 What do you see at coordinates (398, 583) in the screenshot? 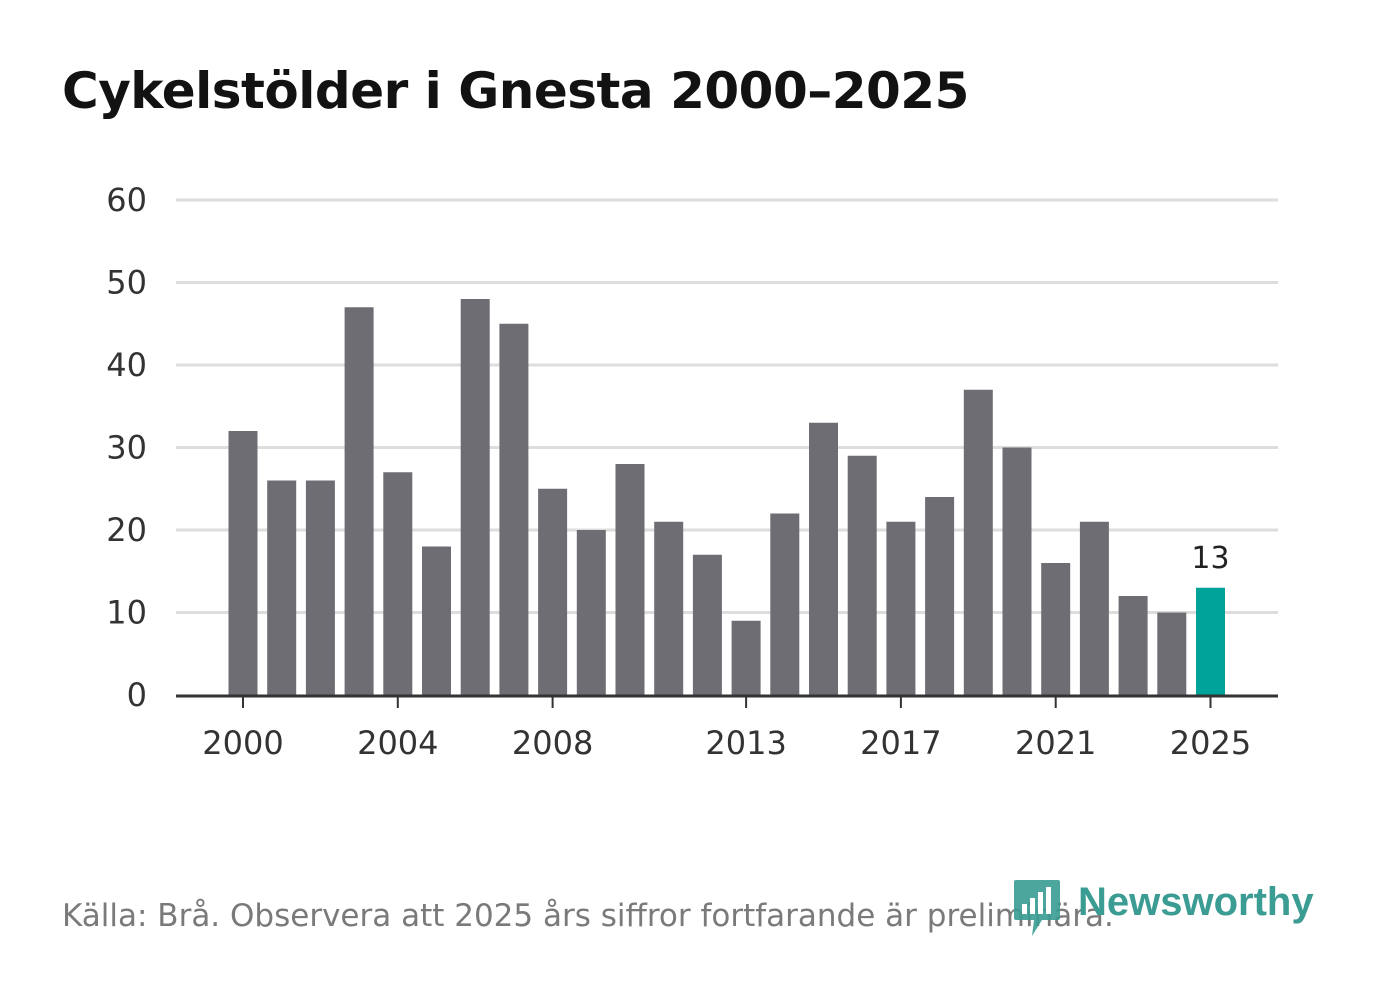
I see `bar-2004` at bounding box center [398, 583].